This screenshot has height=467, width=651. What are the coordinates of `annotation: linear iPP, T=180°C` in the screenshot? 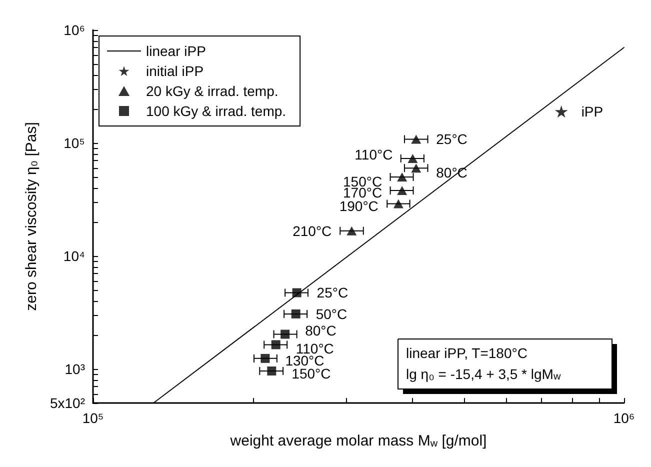 It's located at (467, 353).